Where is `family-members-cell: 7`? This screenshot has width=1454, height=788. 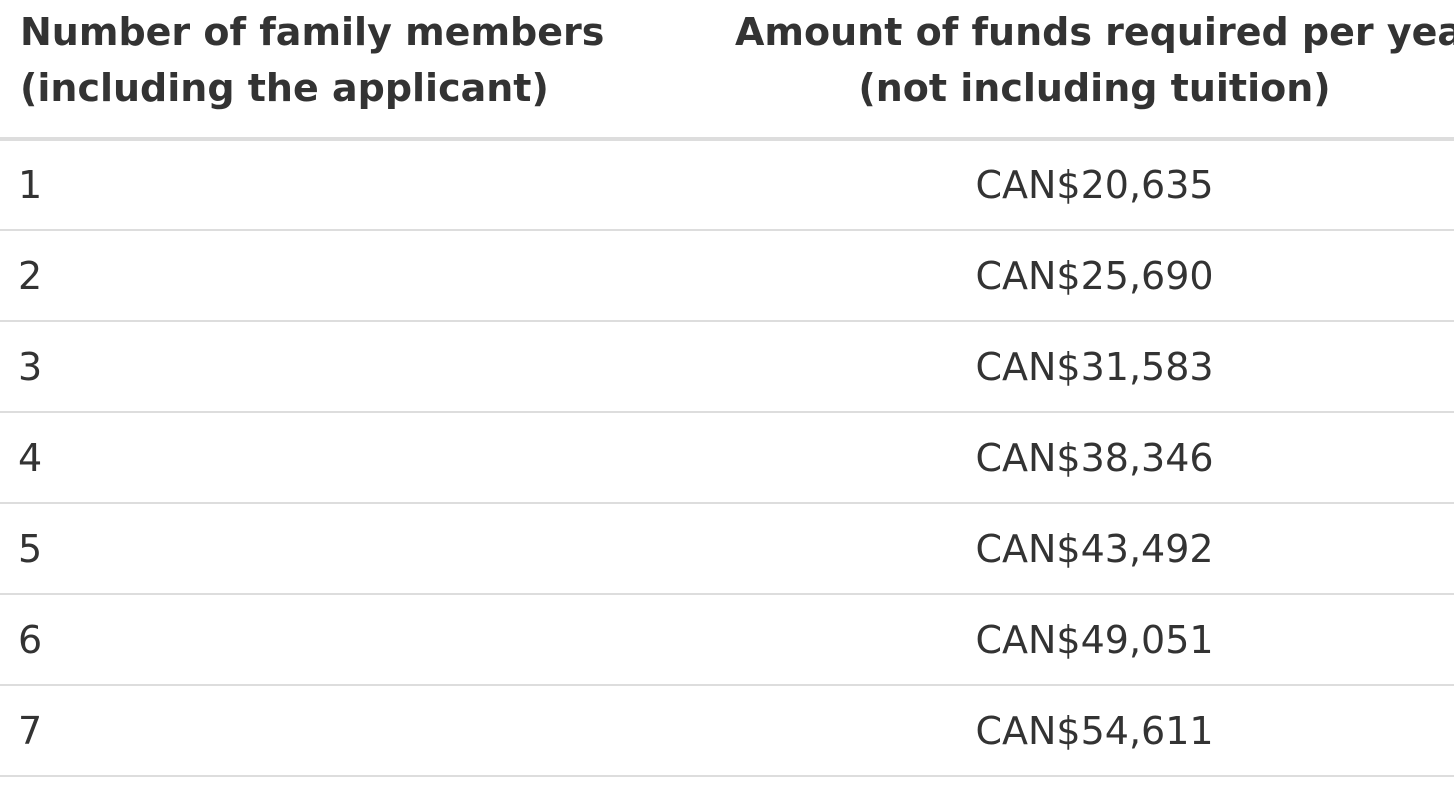
family-members-cell: 7 is located at coordinates (363, 731).